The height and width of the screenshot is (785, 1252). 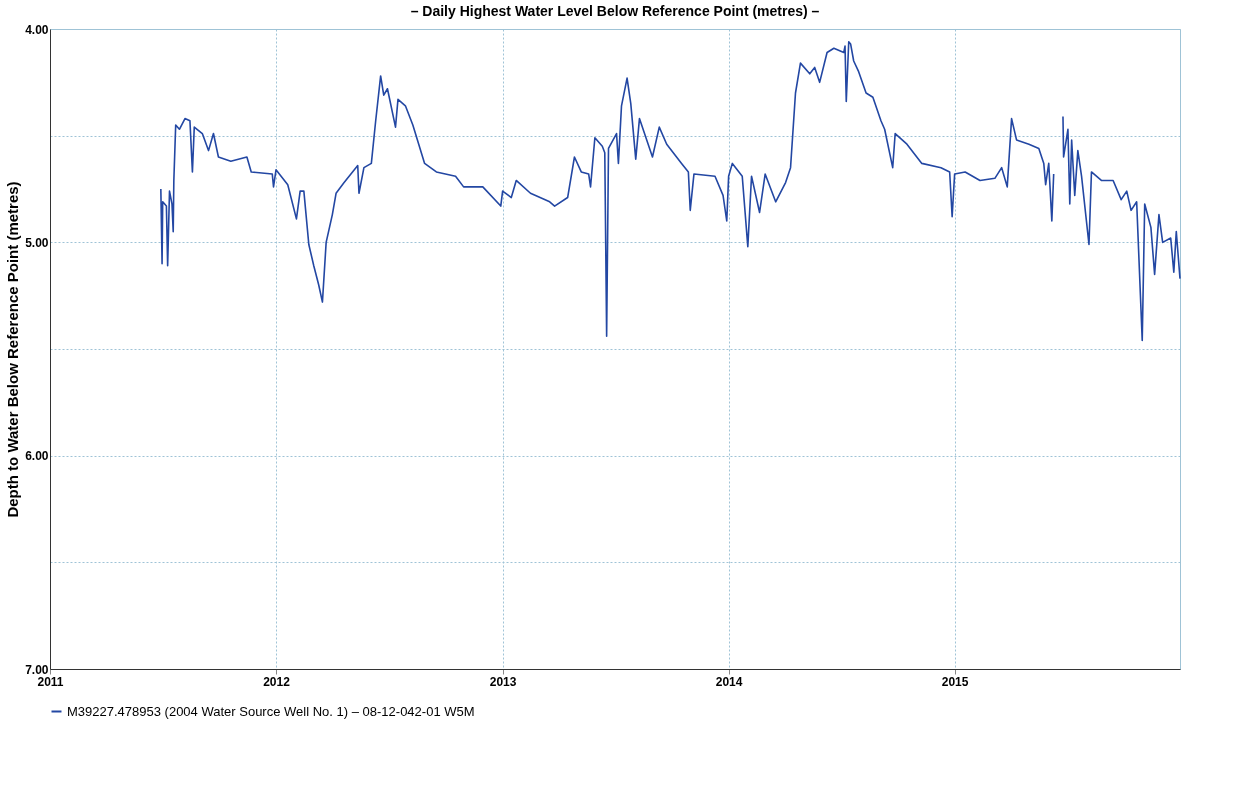 I want to click on y-tick-label: 4.00, so click(x=37, y=29).